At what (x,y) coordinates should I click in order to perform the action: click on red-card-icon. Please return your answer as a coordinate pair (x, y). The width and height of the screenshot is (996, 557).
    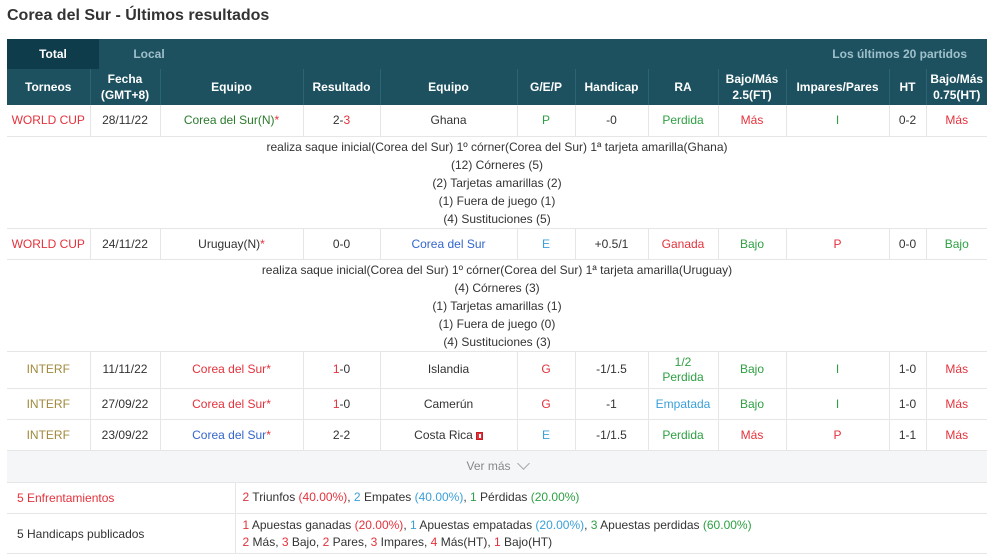
    Looking at the image, I should click on (479, 435).